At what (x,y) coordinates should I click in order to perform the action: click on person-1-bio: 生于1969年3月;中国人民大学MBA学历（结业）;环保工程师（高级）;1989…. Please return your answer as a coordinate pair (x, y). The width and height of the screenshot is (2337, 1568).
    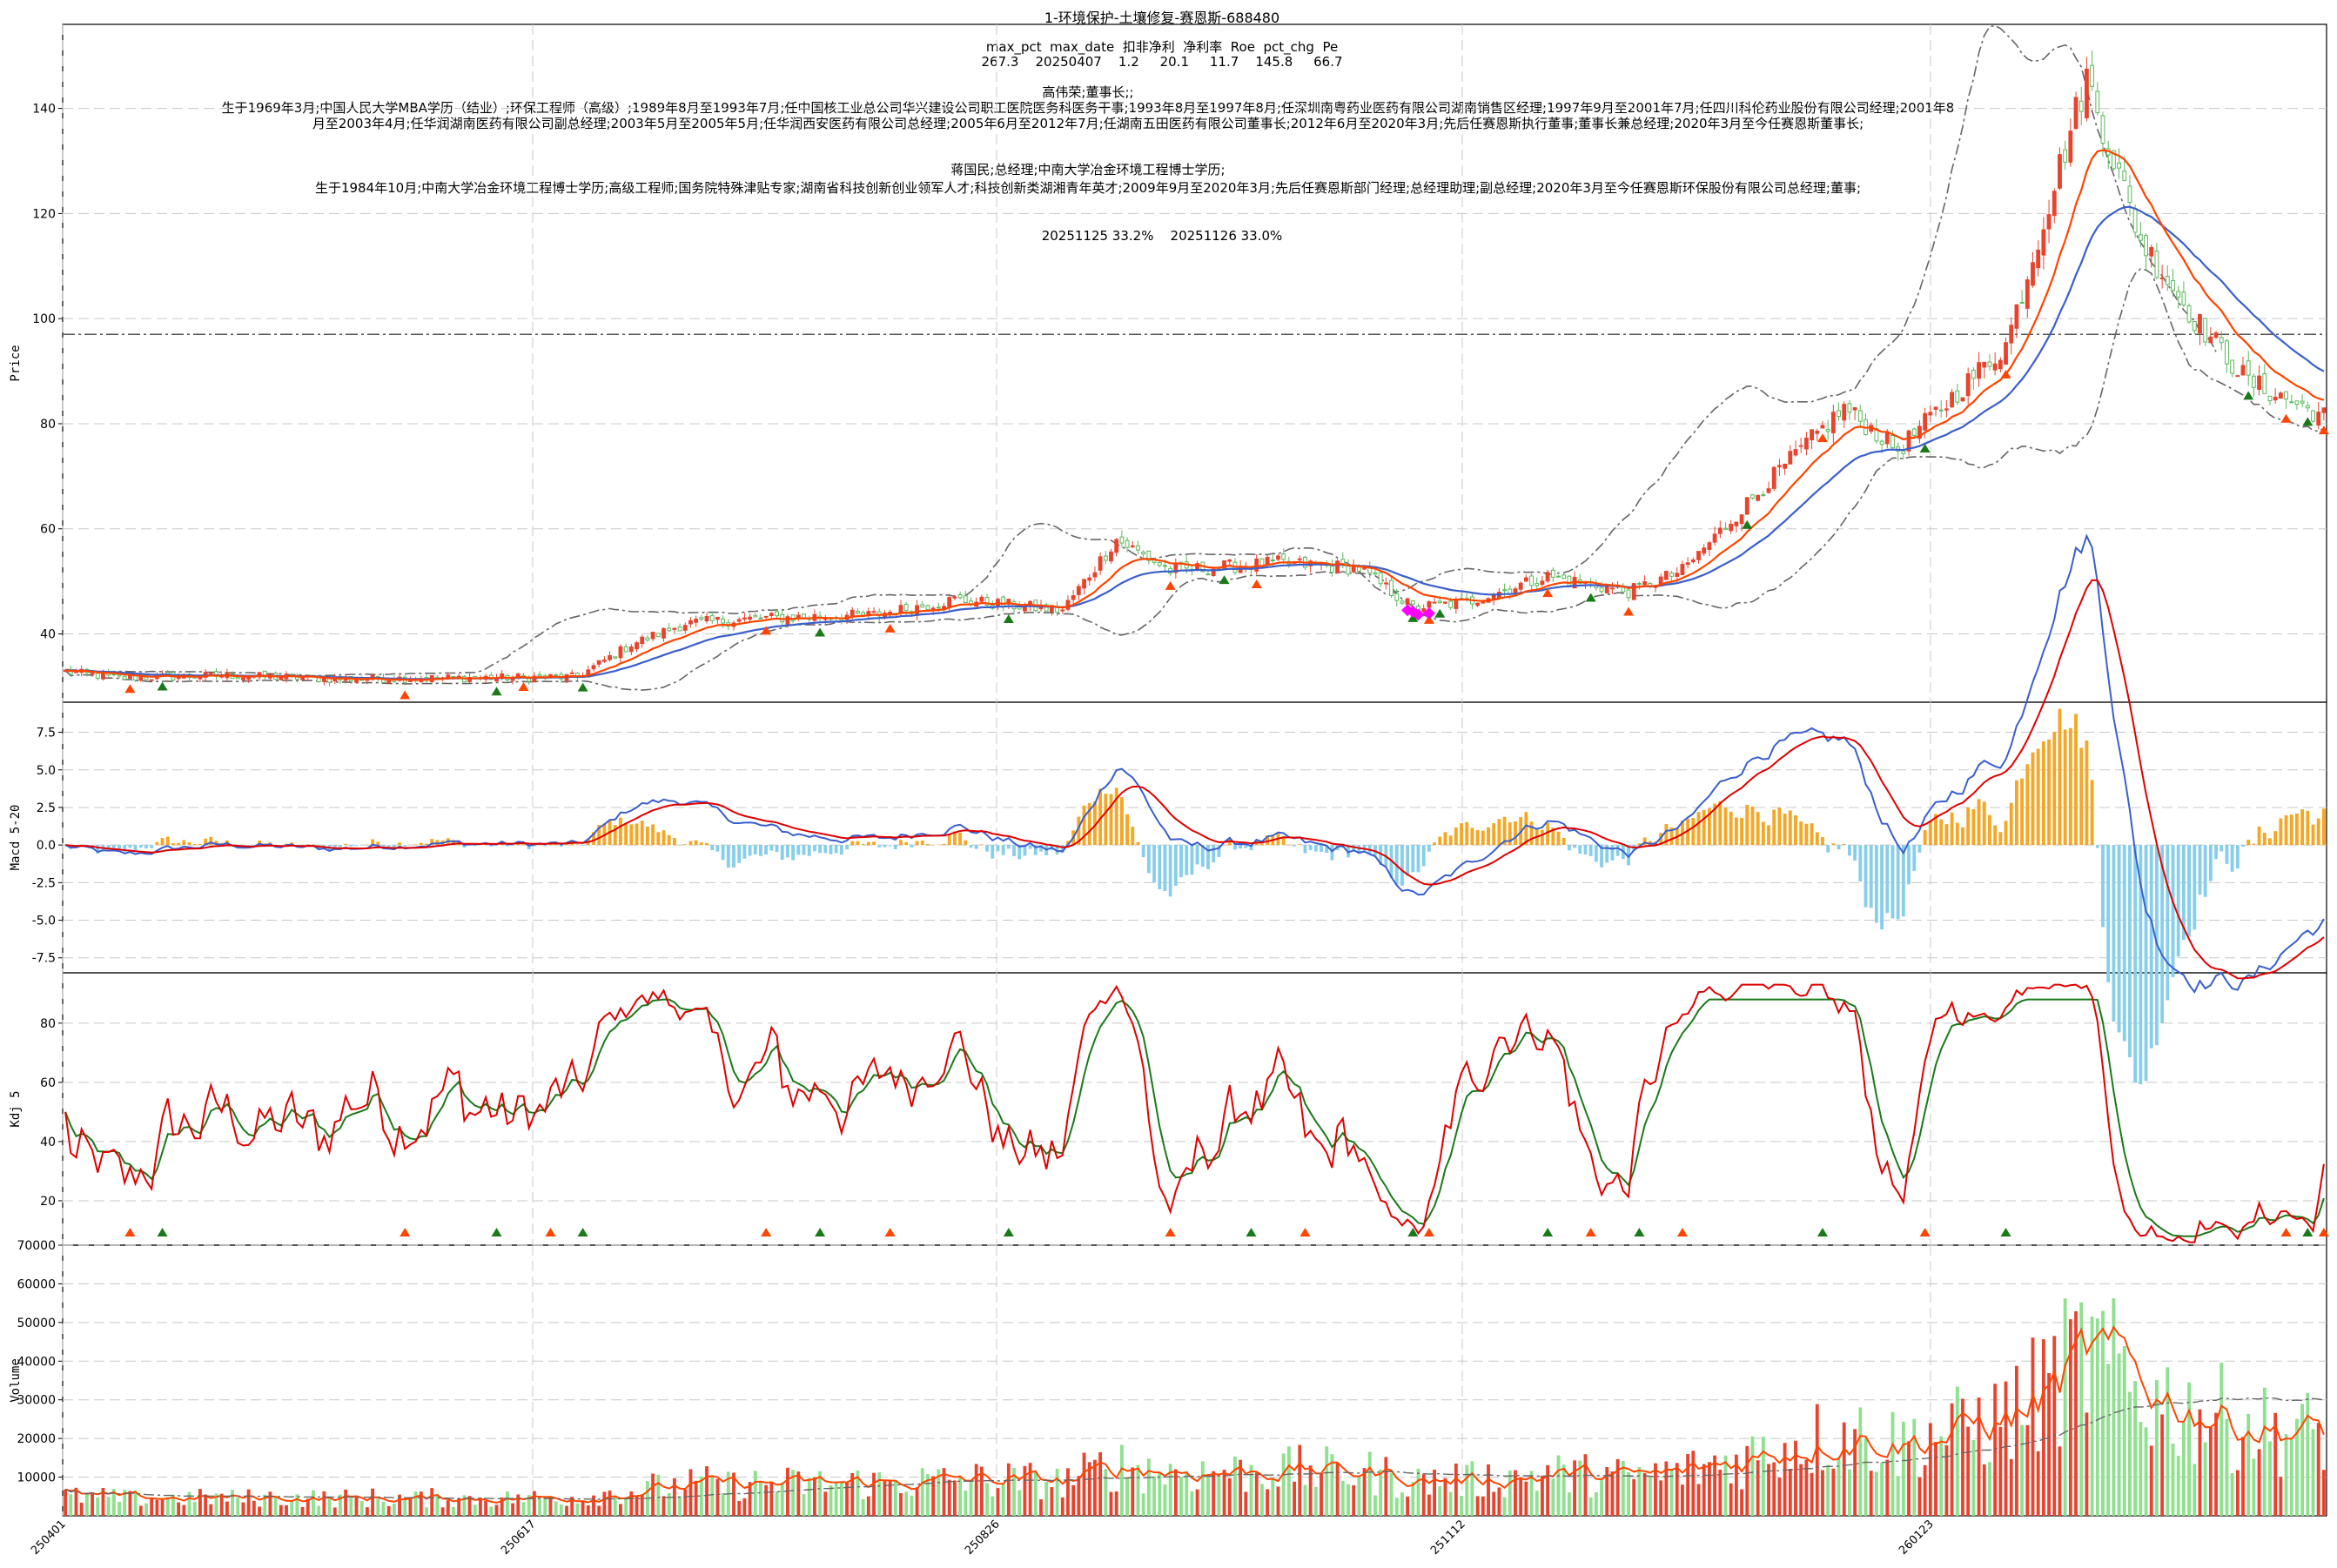
    Looking at the image, I should click on (1088, 115).